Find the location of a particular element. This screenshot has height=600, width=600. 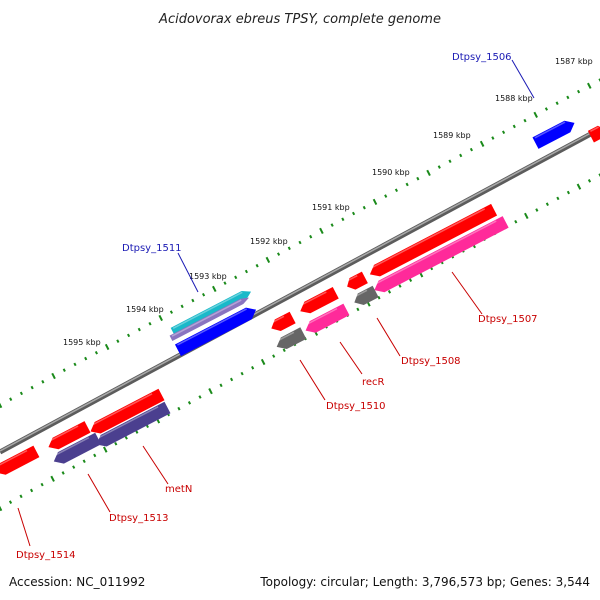

gene-label: Dtpsy_1506 is located at coordinates (482, 57).